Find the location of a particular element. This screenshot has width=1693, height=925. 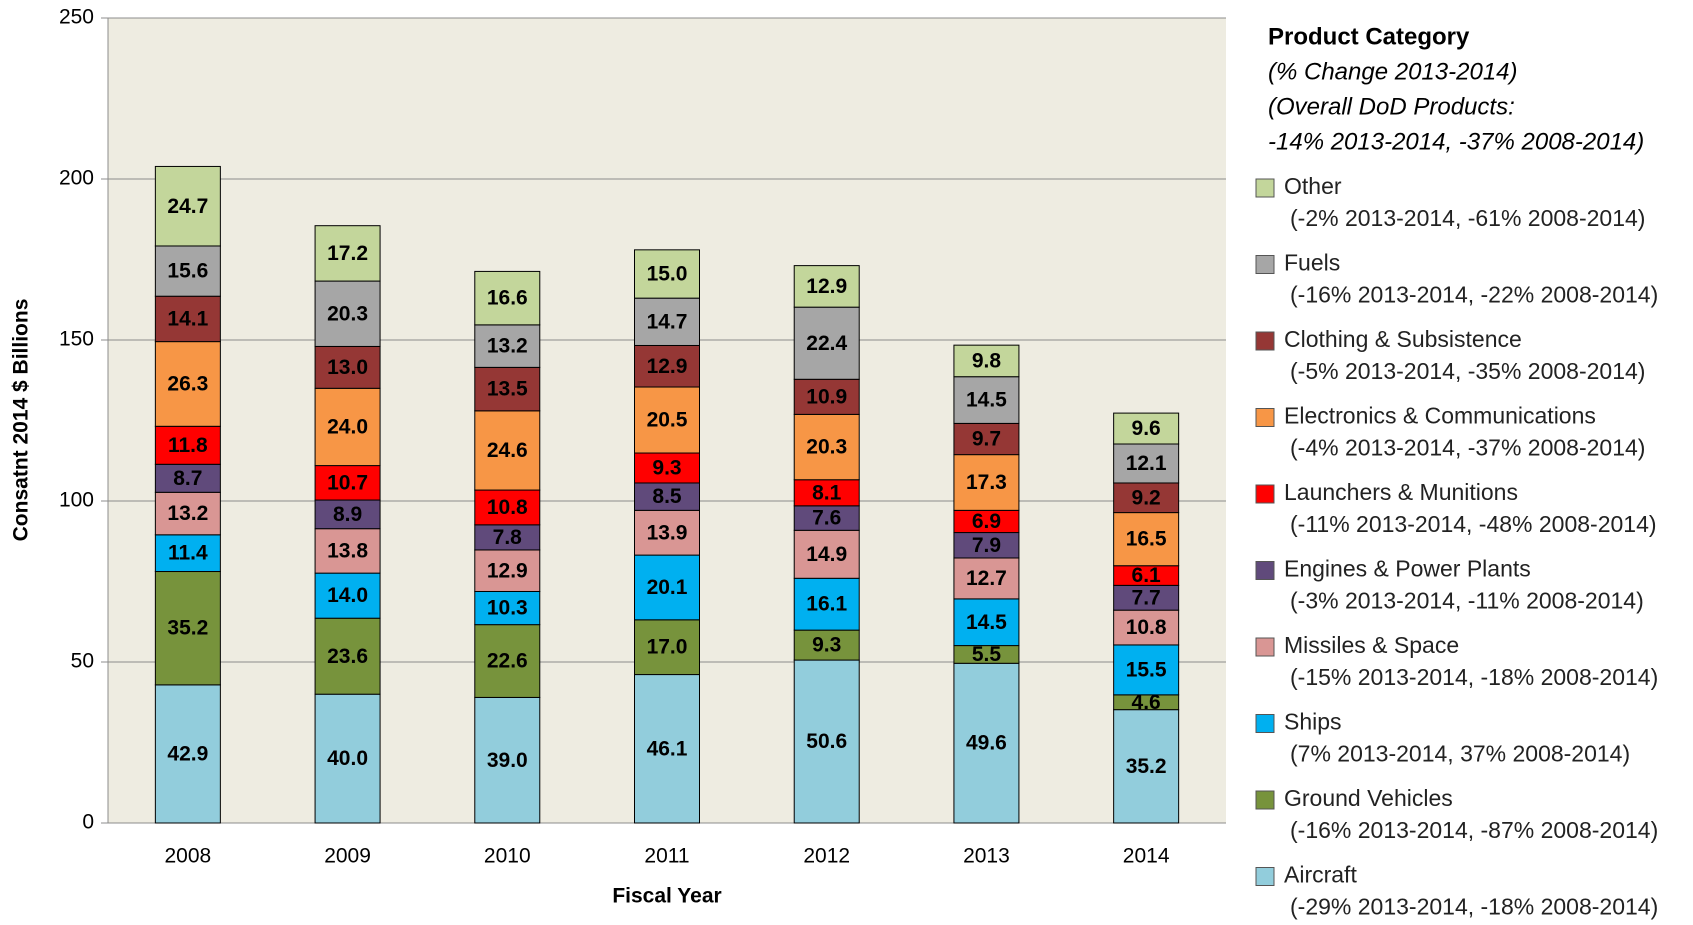

value-label: 23.6 is located at coordinates (347, 656).